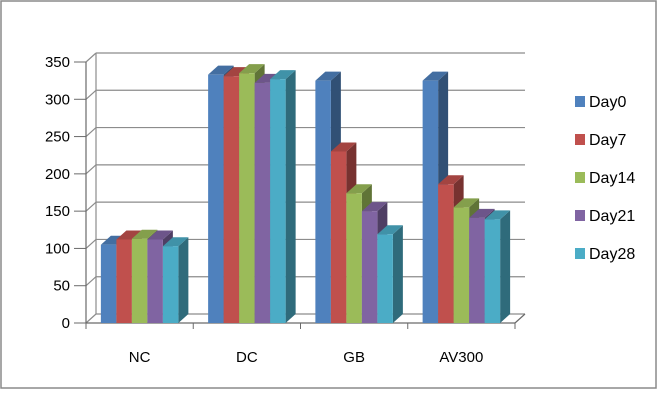 This screenshot has height=394, width=657. Describe the element at coordinates (57, 248) in the screenshot. I see `y-tick-label: 100` at that location.